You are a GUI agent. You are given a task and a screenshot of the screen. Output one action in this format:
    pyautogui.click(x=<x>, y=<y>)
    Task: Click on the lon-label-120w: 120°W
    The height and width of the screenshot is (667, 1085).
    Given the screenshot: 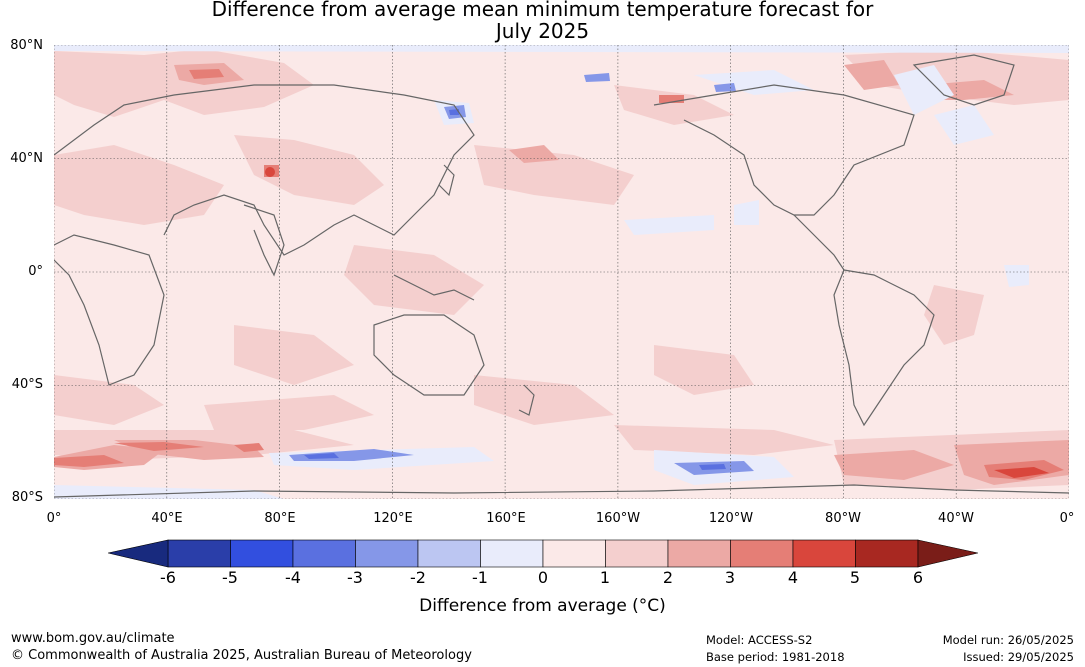 What is the action you would take?
    pyautogui.click(x=731, y=518)
    